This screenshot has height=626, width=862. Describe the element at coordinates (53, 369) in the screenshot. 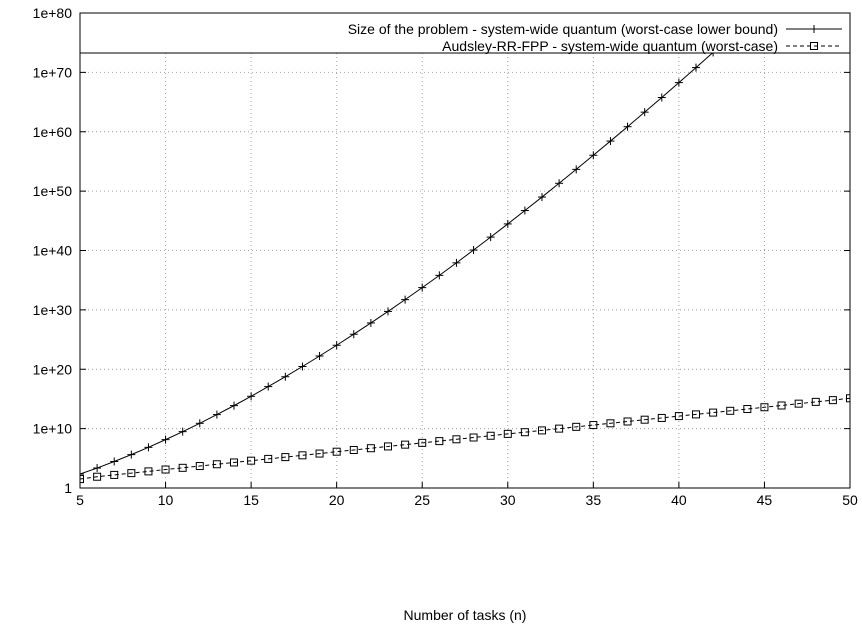

I see `y-tick-label: 1e+20` at that location.